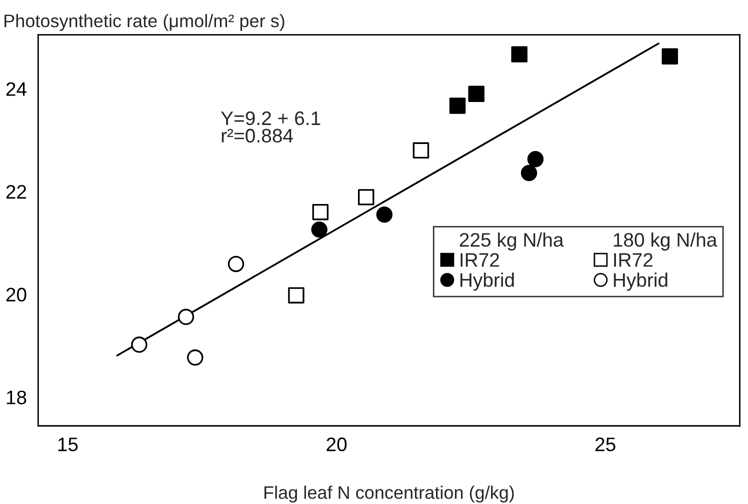 The height and width of the screenshot is (504, 748). What do you see at coordinates (16, 295) in the screenshot?
I see `y-tick-label: 20` at bounding box center [16, 295].